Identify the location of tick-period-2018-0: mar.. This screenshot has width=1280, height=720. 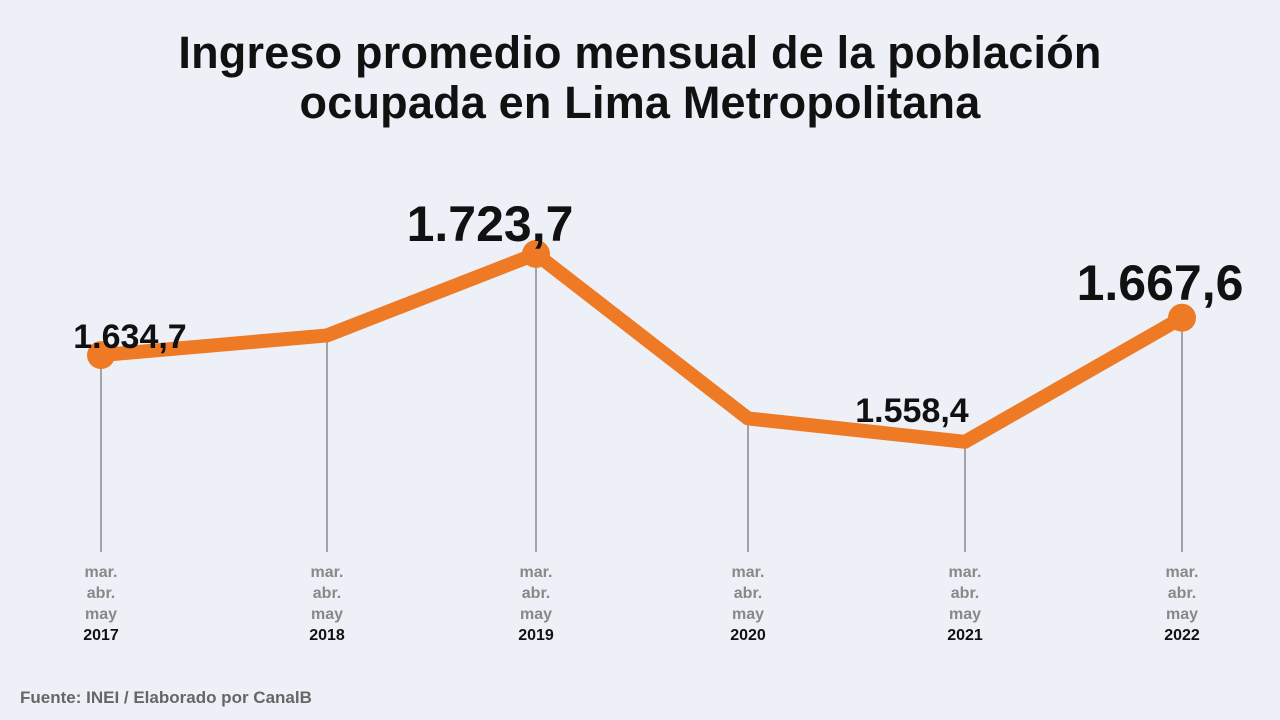
(327, 572).